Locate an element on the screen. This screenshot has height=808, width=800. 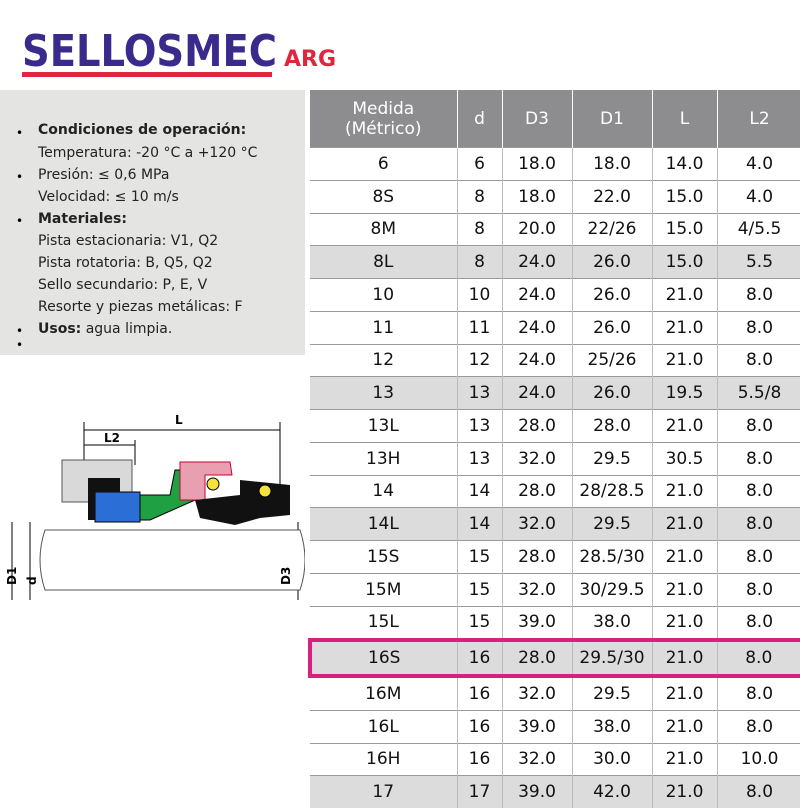
spec-line: Usos: agua limpia. is located at coordinates (105, 329).